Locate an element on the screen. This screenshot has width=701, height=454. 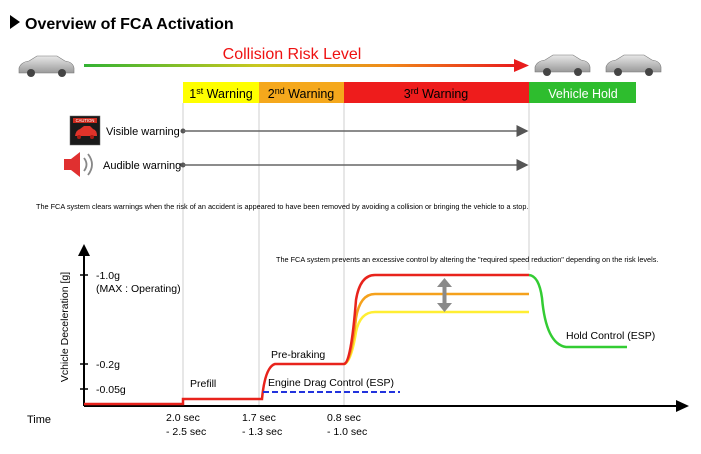
risk-level-arrow is located at coordinates (306, 65).